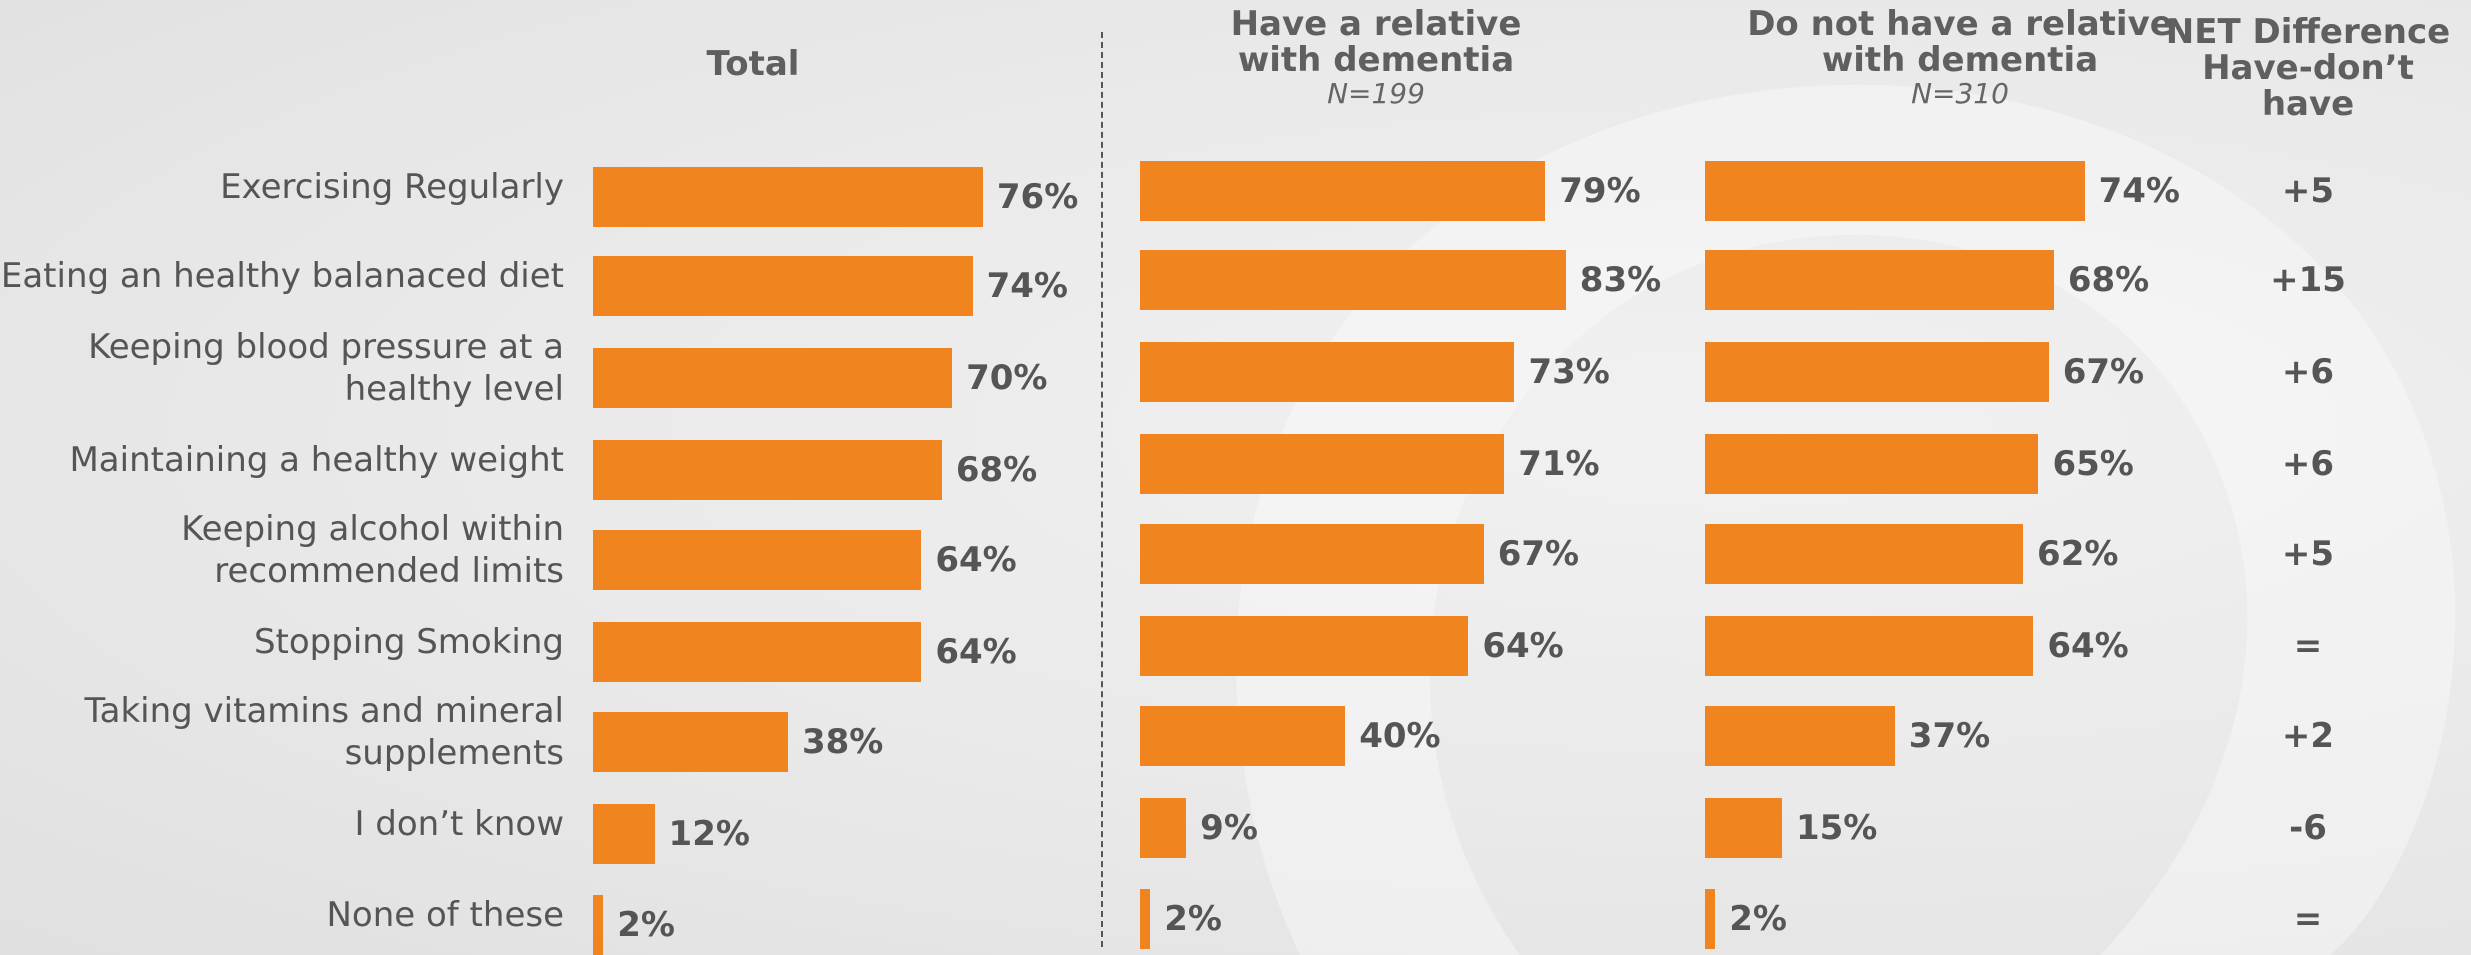 This screenshot has width=2471, height=955. I want to click on series-header: Do not have a relative with dementia N=310, so click(1960, 58).